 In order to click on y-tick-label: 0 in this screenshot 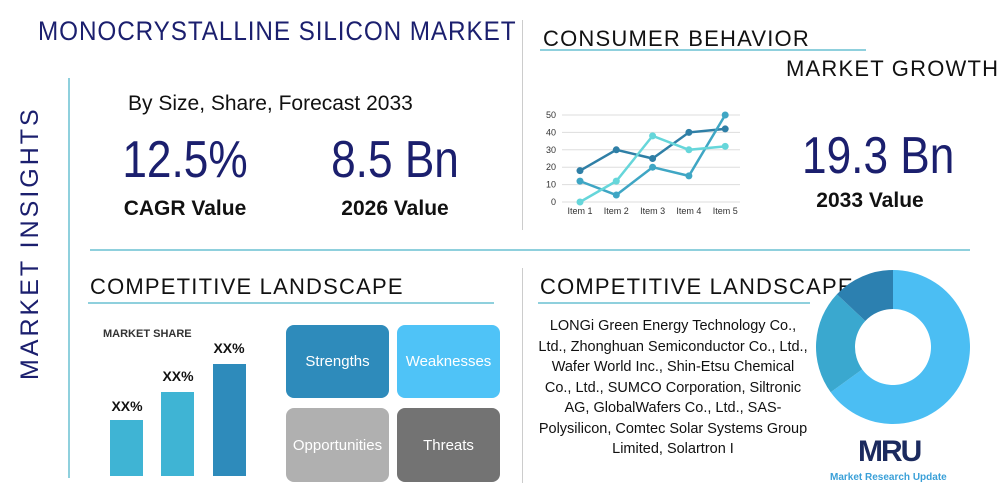, I will do `click(553, 202)`.